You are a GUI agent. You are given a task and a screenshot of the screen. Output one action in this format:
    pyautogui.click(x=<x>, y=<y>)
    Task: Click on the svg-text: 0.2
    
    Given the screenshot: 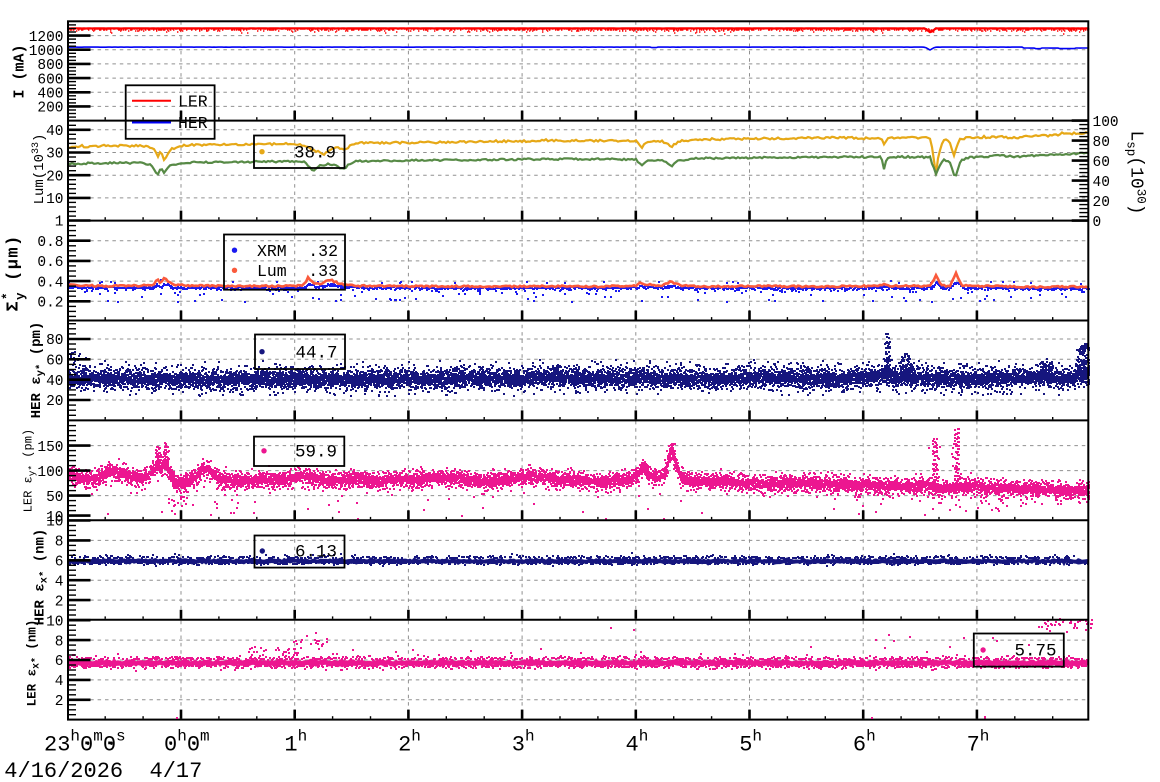 What is the action you would take?
    pyautogui.click(x=50, y=304)
    